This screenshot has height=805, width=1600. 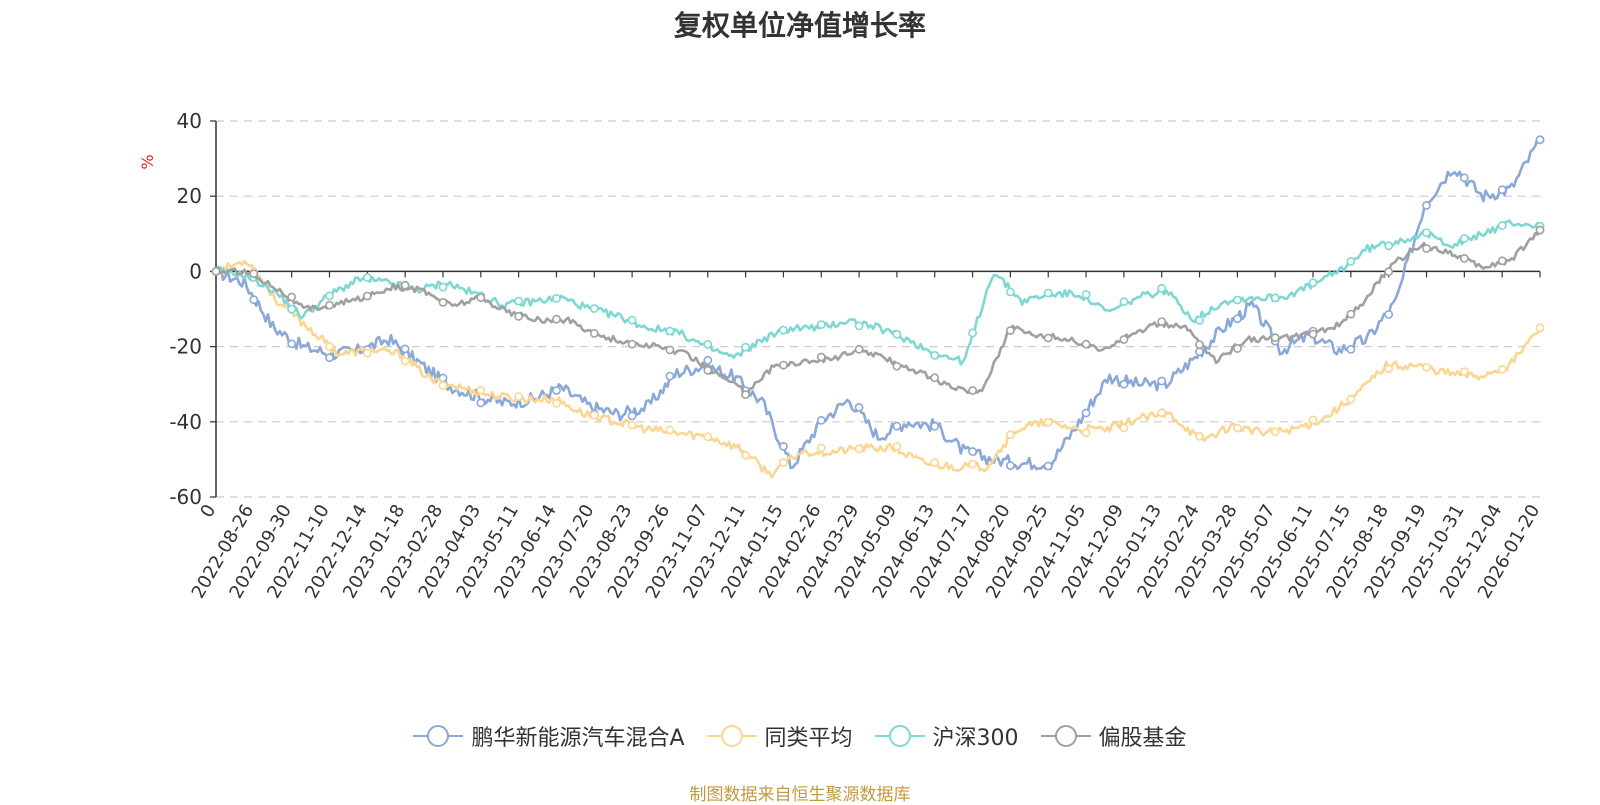 I want to click on legend-label: 偏股基金, so click(x=1142, y=738).